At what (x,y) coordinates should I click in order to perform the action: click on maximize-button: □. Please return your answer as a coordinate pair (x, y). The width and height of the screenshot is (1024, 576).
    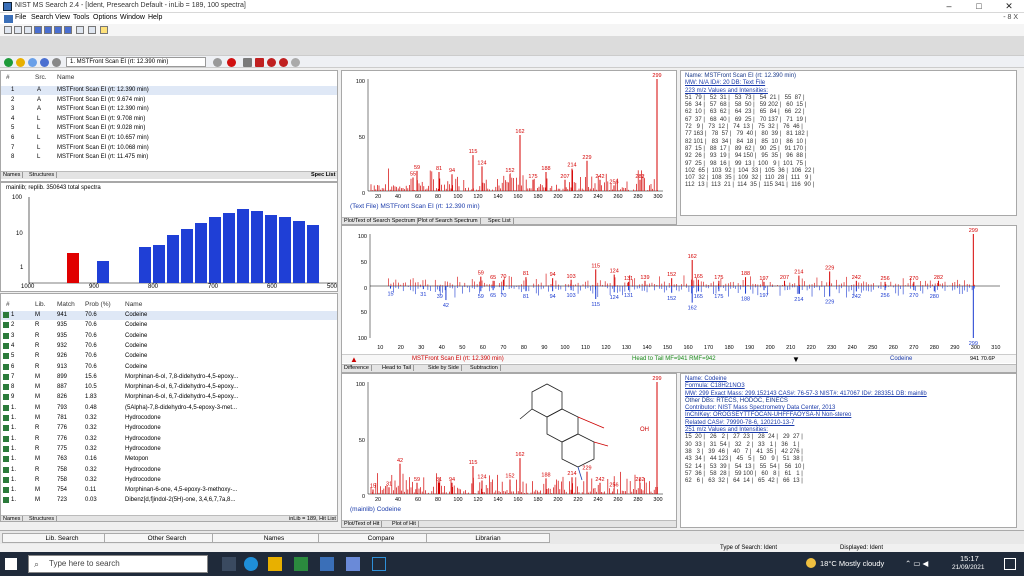
    Looking at the image, I should click on (979, 6).